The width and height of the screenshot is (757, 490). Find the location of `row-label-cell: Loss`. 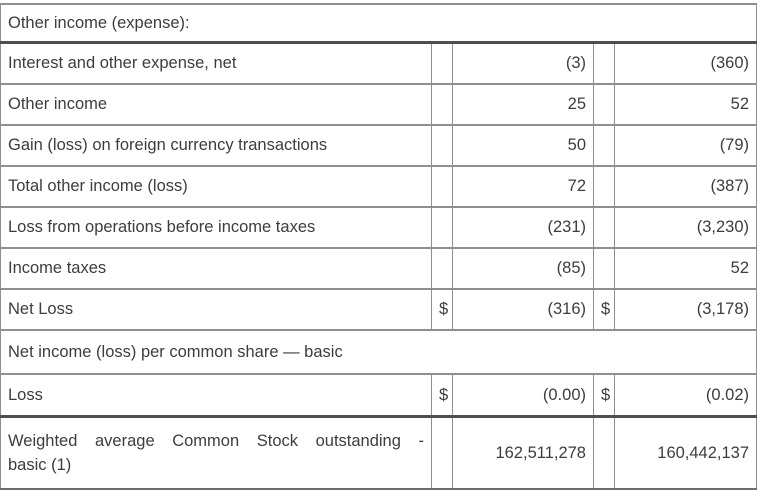

row-label-cell: Loss is located at coordinates (216, 395).